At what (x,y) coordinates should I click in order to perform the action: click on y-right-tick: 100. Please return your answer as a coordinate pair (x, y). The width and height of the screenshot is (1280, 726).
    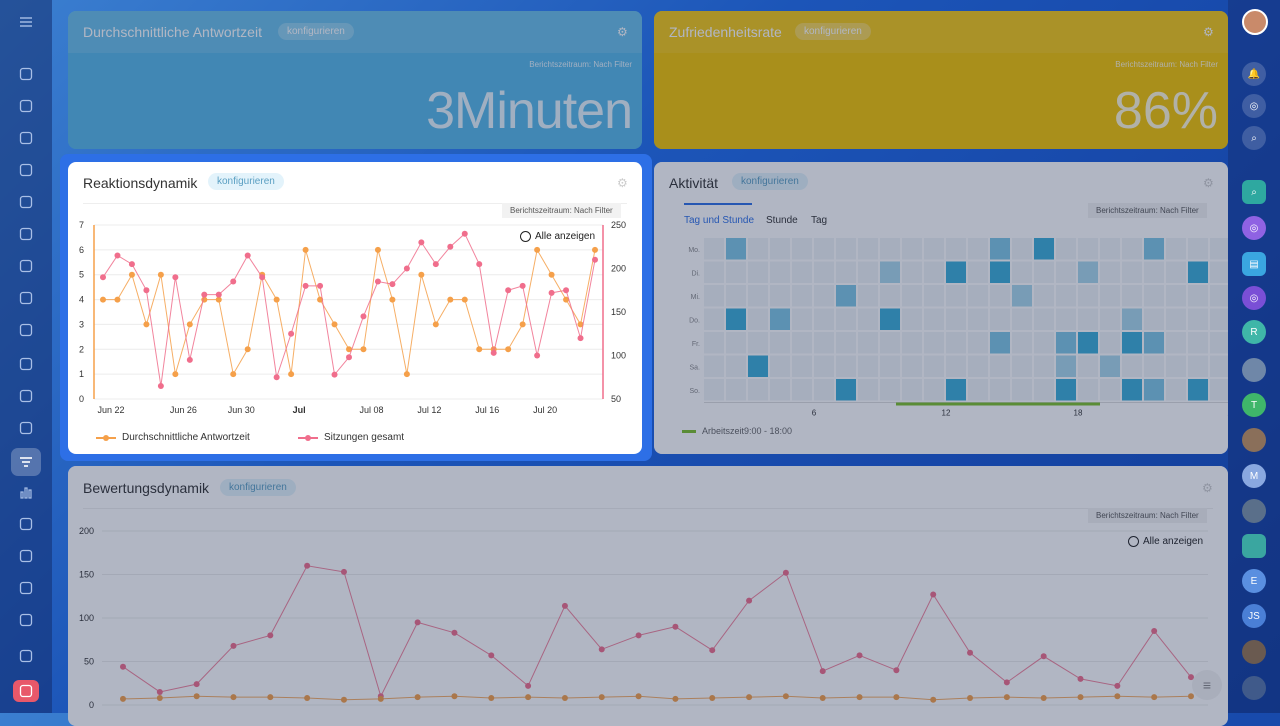
    Looking at the image, I should click on (618, 356).